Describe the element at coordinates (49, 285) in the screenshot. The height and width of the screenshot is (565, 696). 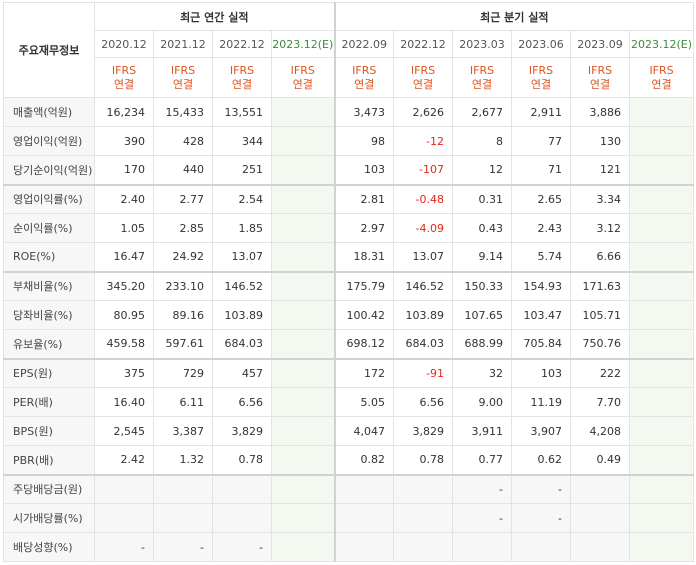
I see `row-label: 부채비율(%)` at that location.